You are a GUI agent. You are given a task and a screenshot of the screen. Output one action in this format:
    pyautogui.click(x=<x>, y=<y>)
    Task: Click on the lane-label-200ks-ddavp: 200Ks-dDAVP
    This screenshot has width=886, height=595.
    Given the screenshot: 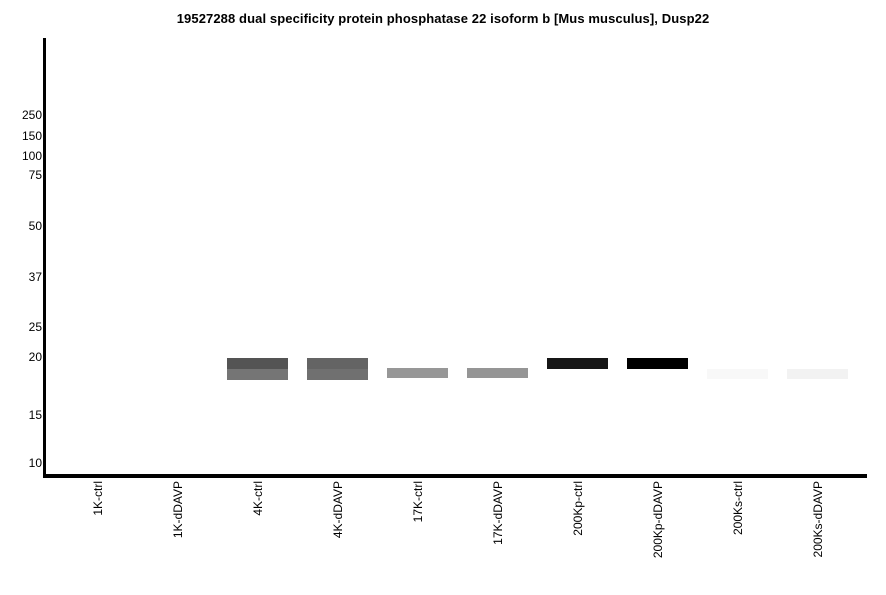 What is the action you would take?
    pyautogui.click(x=818, y=519)
    